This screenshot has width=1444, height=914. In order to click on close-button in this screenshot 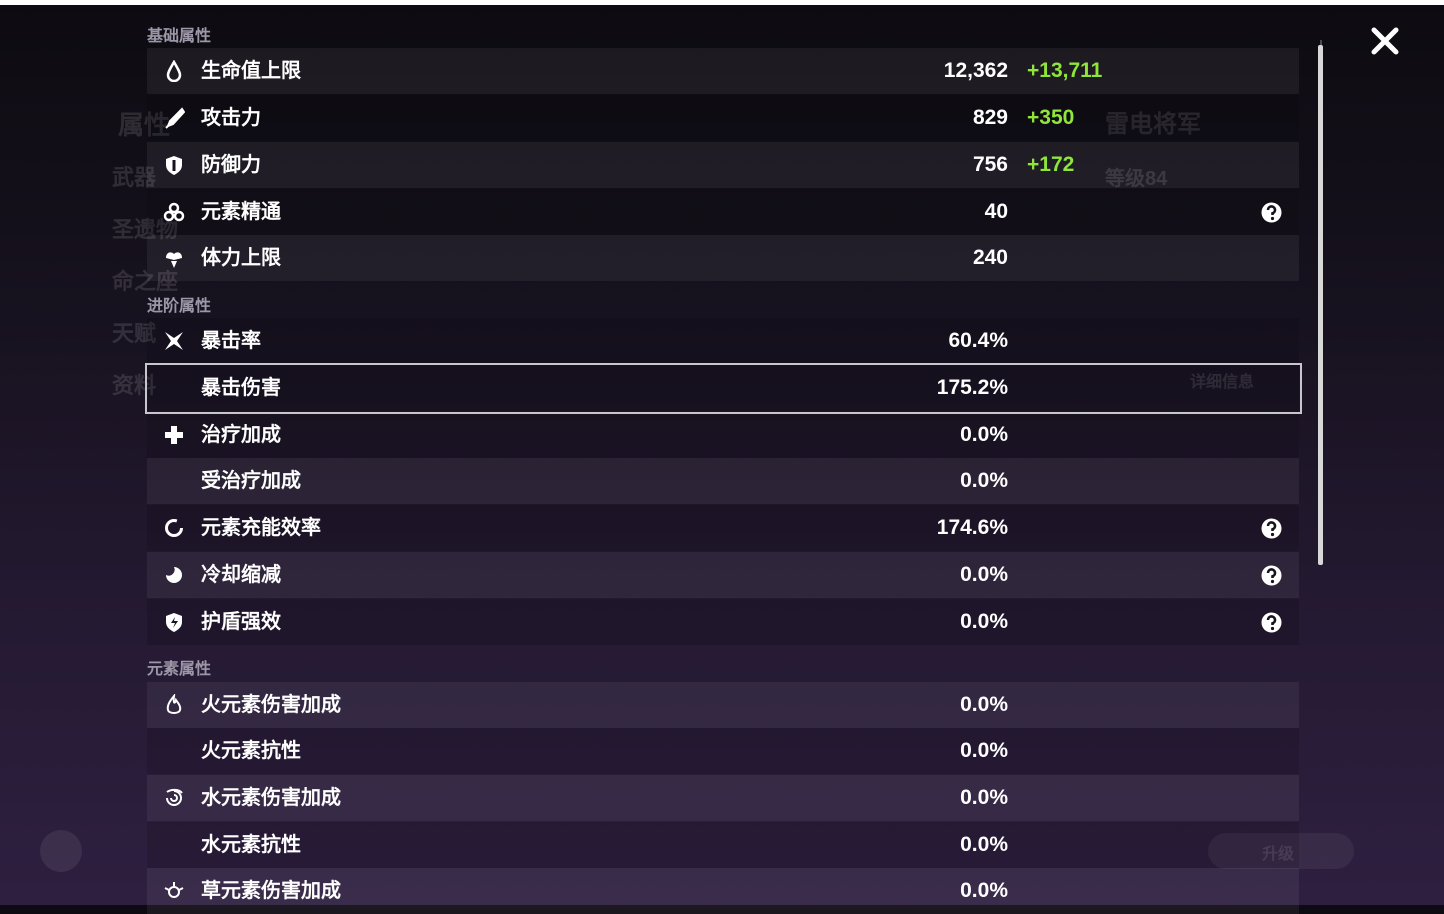, I will do `click(1385, 41)`.